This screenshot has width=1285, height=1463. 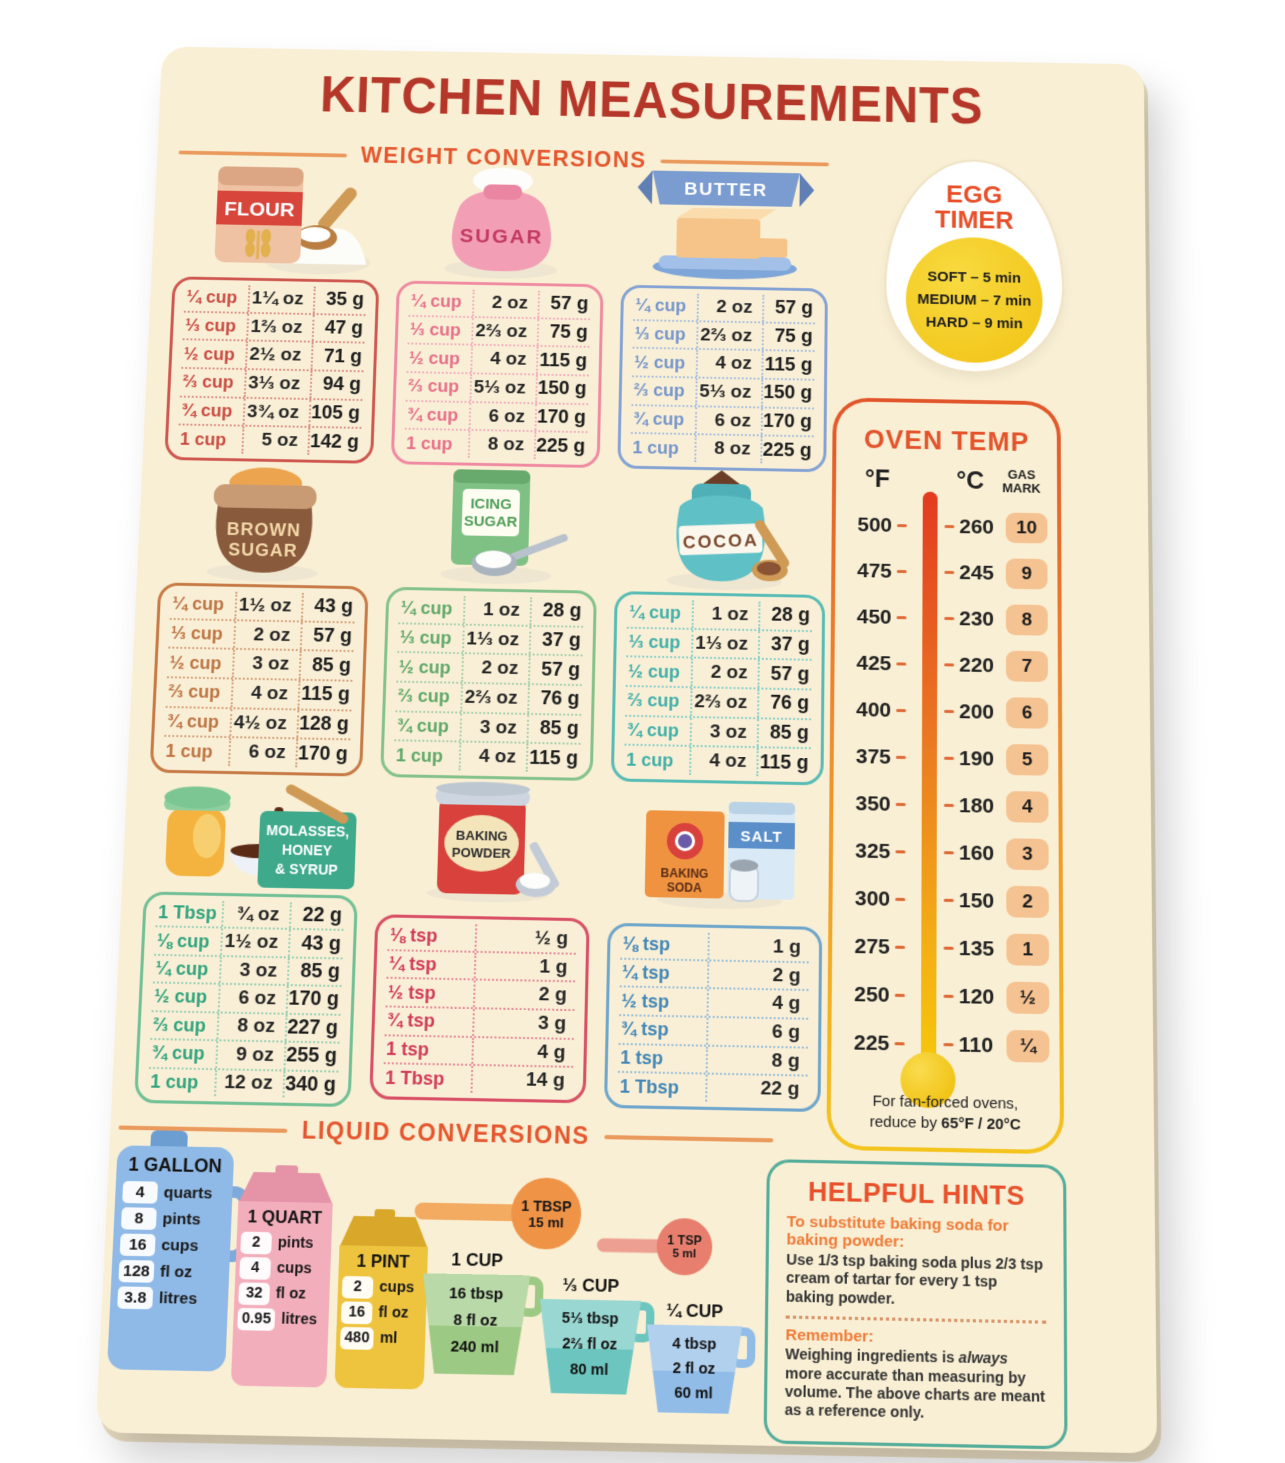 I want to click on carton-gable, so click(x=286, y=1188).